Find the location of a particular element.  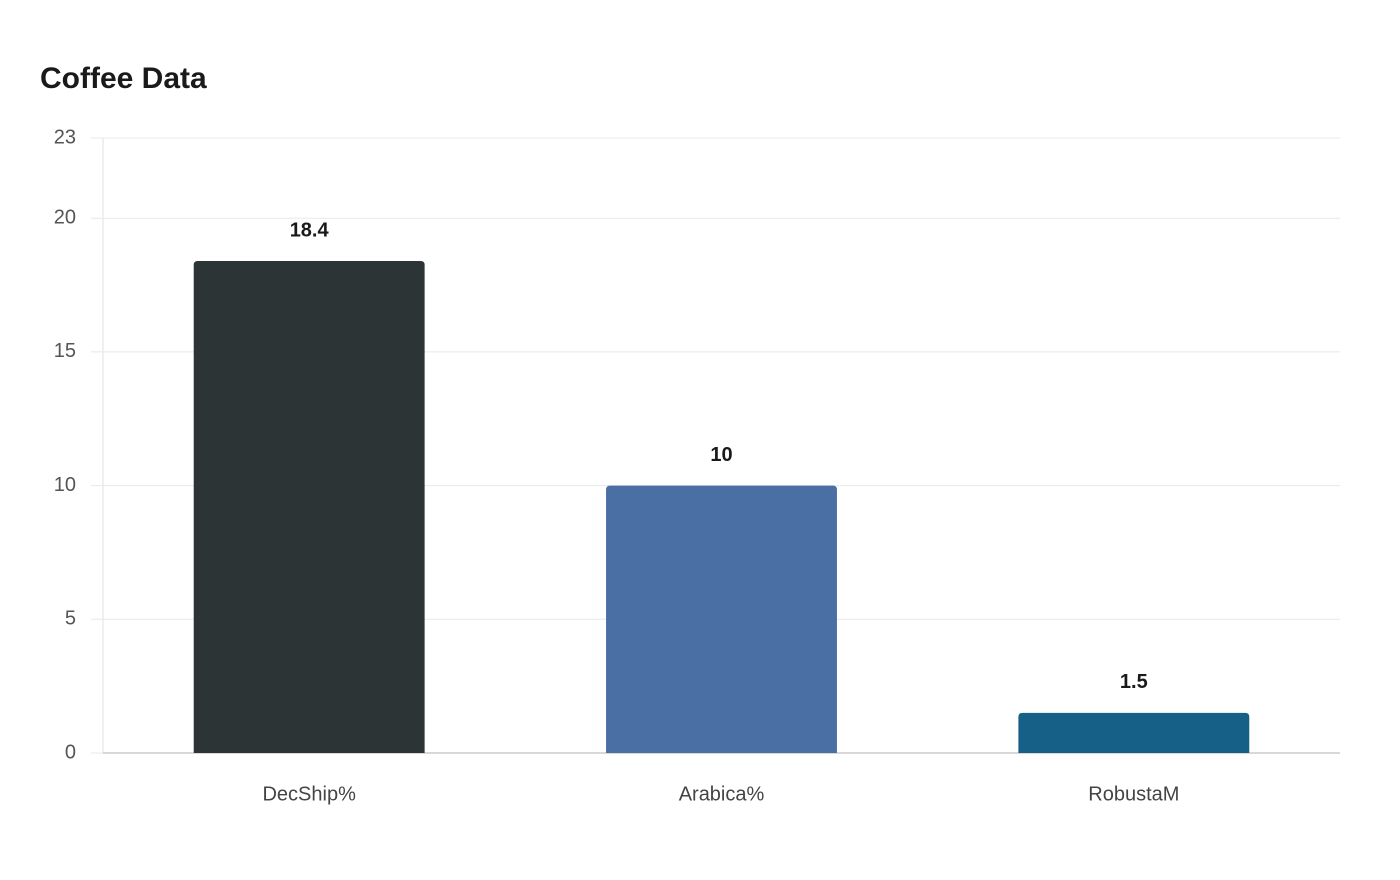

x-tick-label: RobustaM is located at coordinates (1133, 794).